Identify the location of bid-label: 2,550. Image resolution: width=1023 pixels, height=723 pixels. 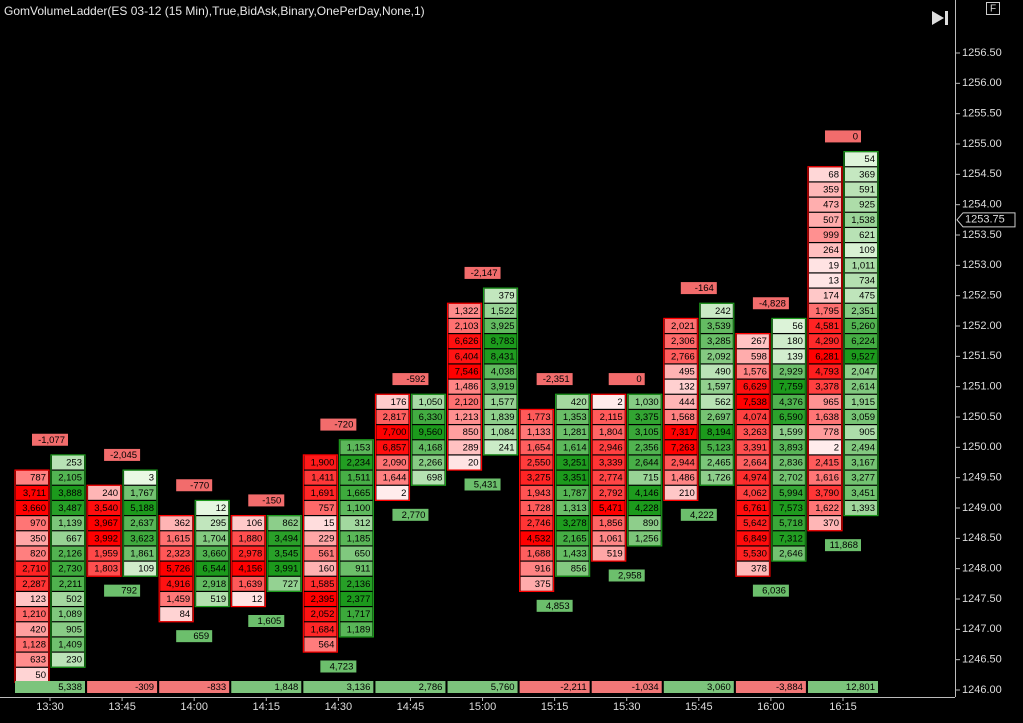
(539, 463).